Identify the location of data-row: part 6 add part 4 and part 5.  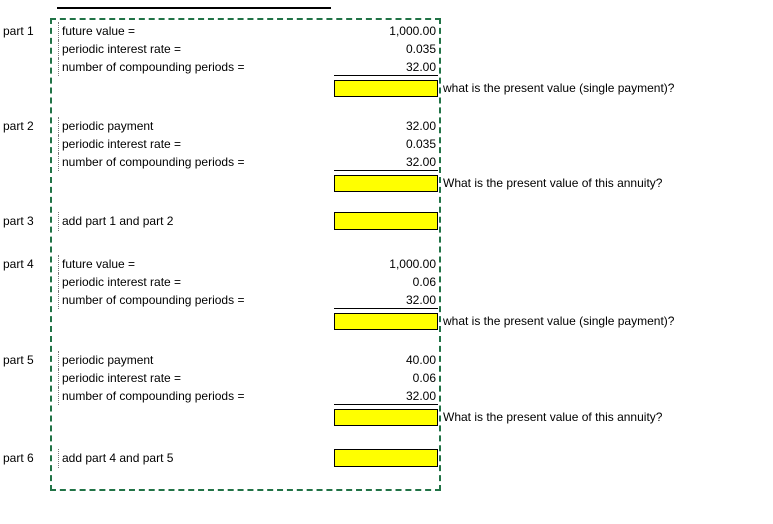
(386, 458).